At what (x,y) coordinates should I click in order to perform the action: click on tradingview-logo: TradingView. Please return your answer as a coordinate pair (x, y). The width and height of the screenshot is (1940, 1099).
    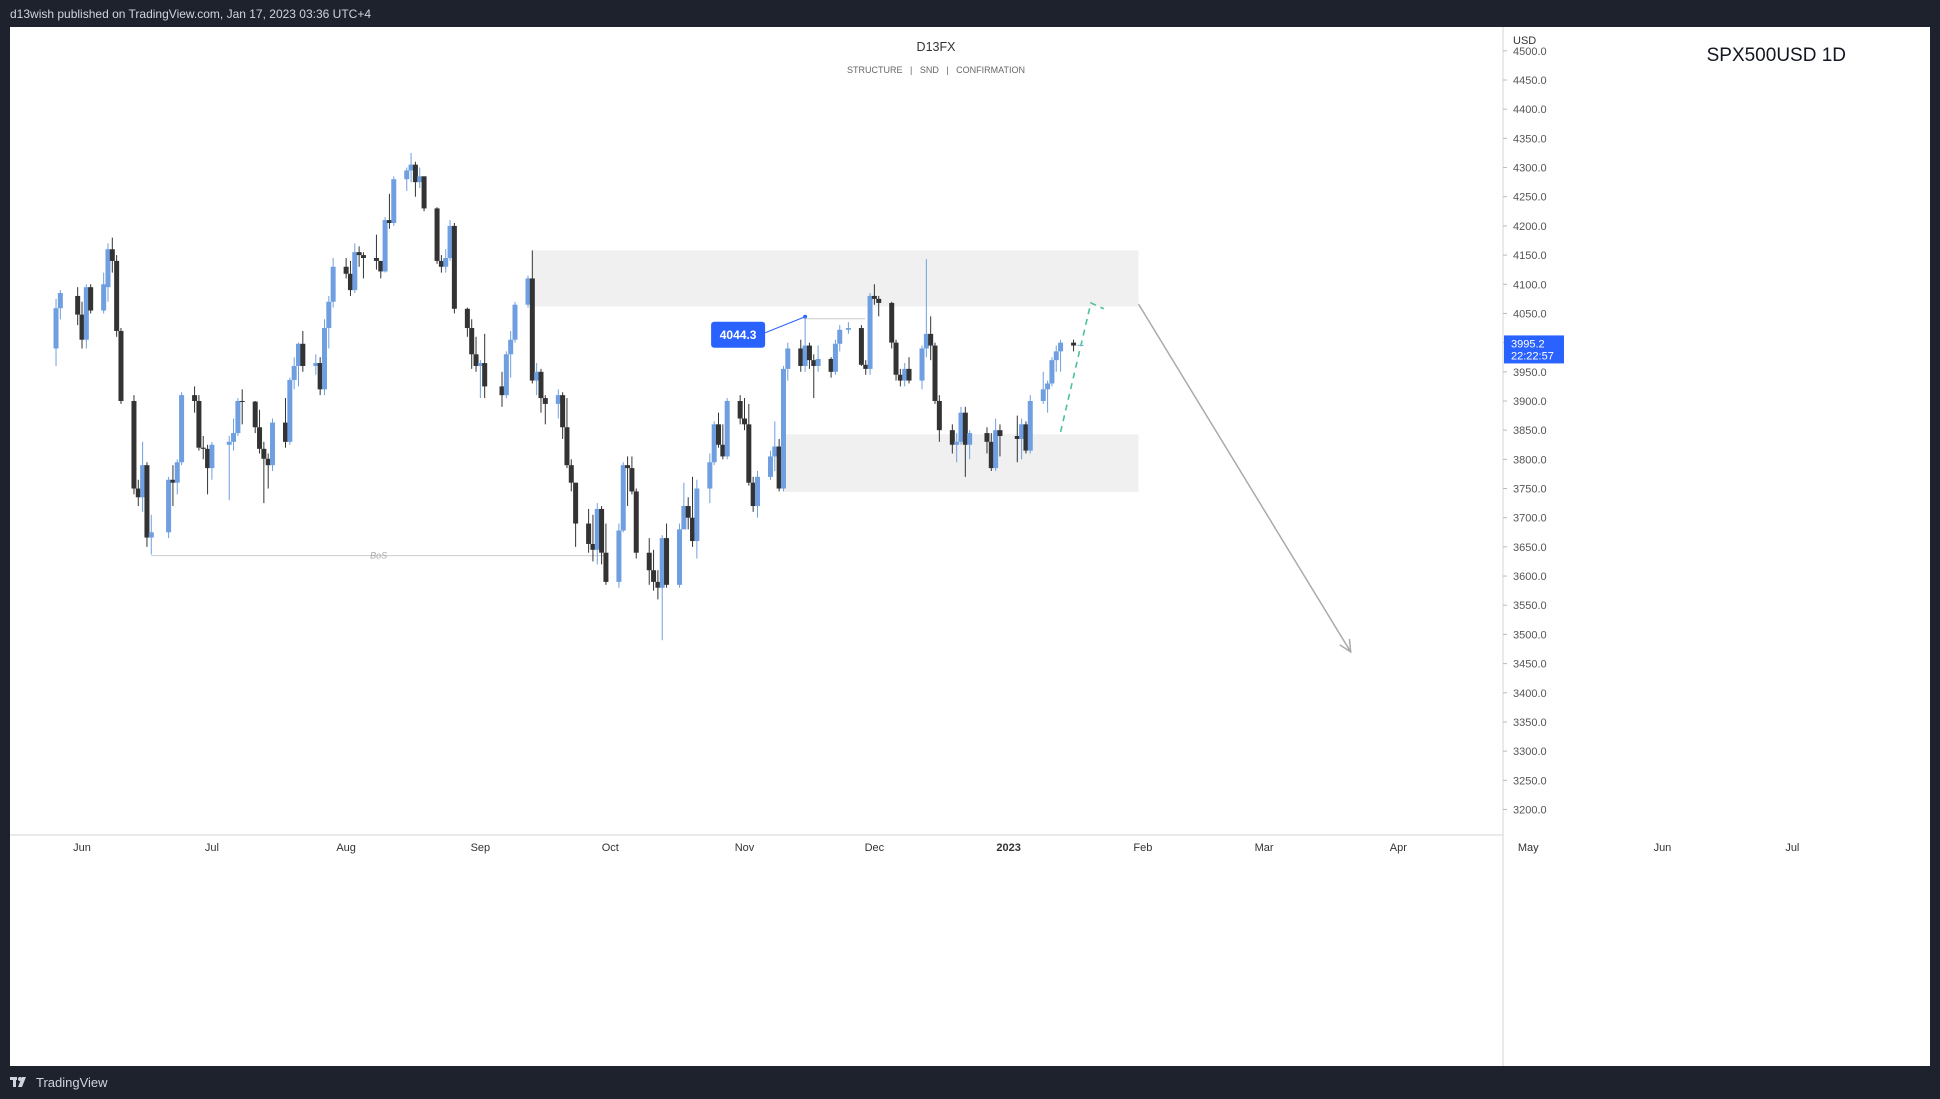
    Looking at the image, I should click on (59, 1082).